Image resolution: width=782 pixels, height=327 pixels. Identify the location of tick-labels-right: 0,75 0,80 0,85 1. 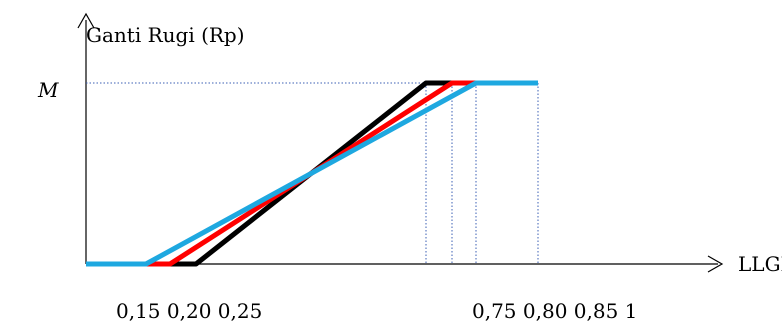
(554, 311).